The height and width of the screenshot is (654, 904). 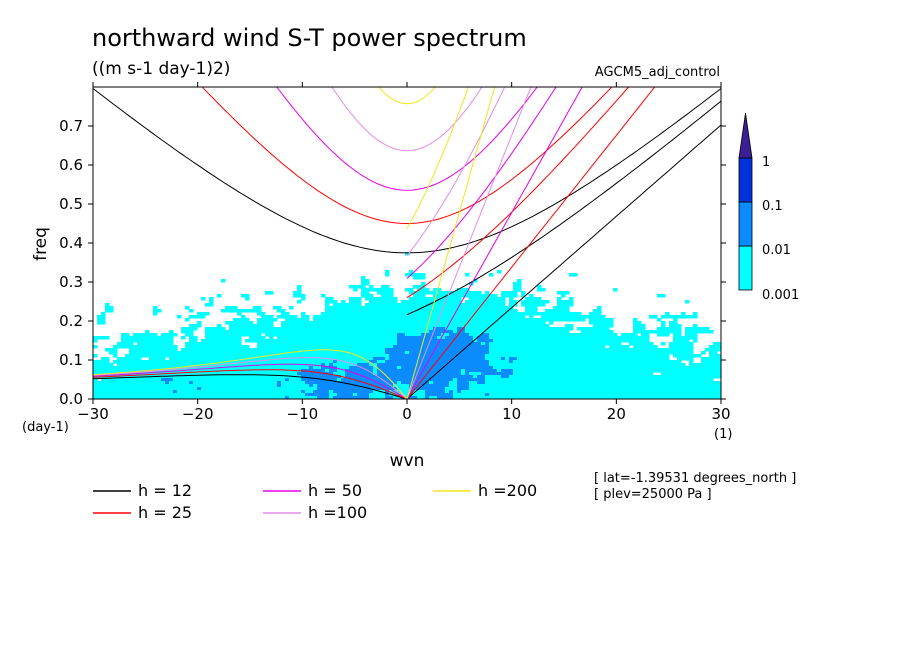 I want to click on colorbar: 0.001 0.01 0.1 1, so click(x=768, y=207).